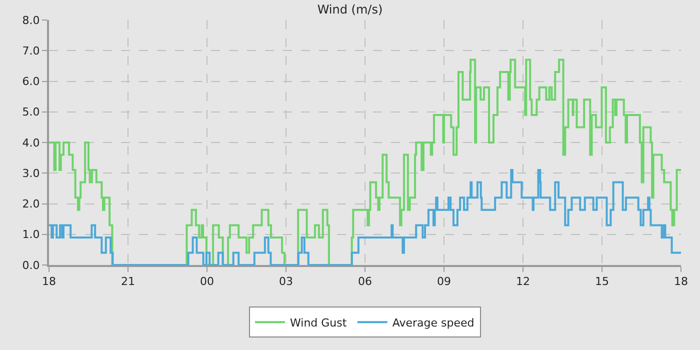  Describe the element at coordinates (444, 281) in the screenshot. I see `x-tick-label: 09` at that location.